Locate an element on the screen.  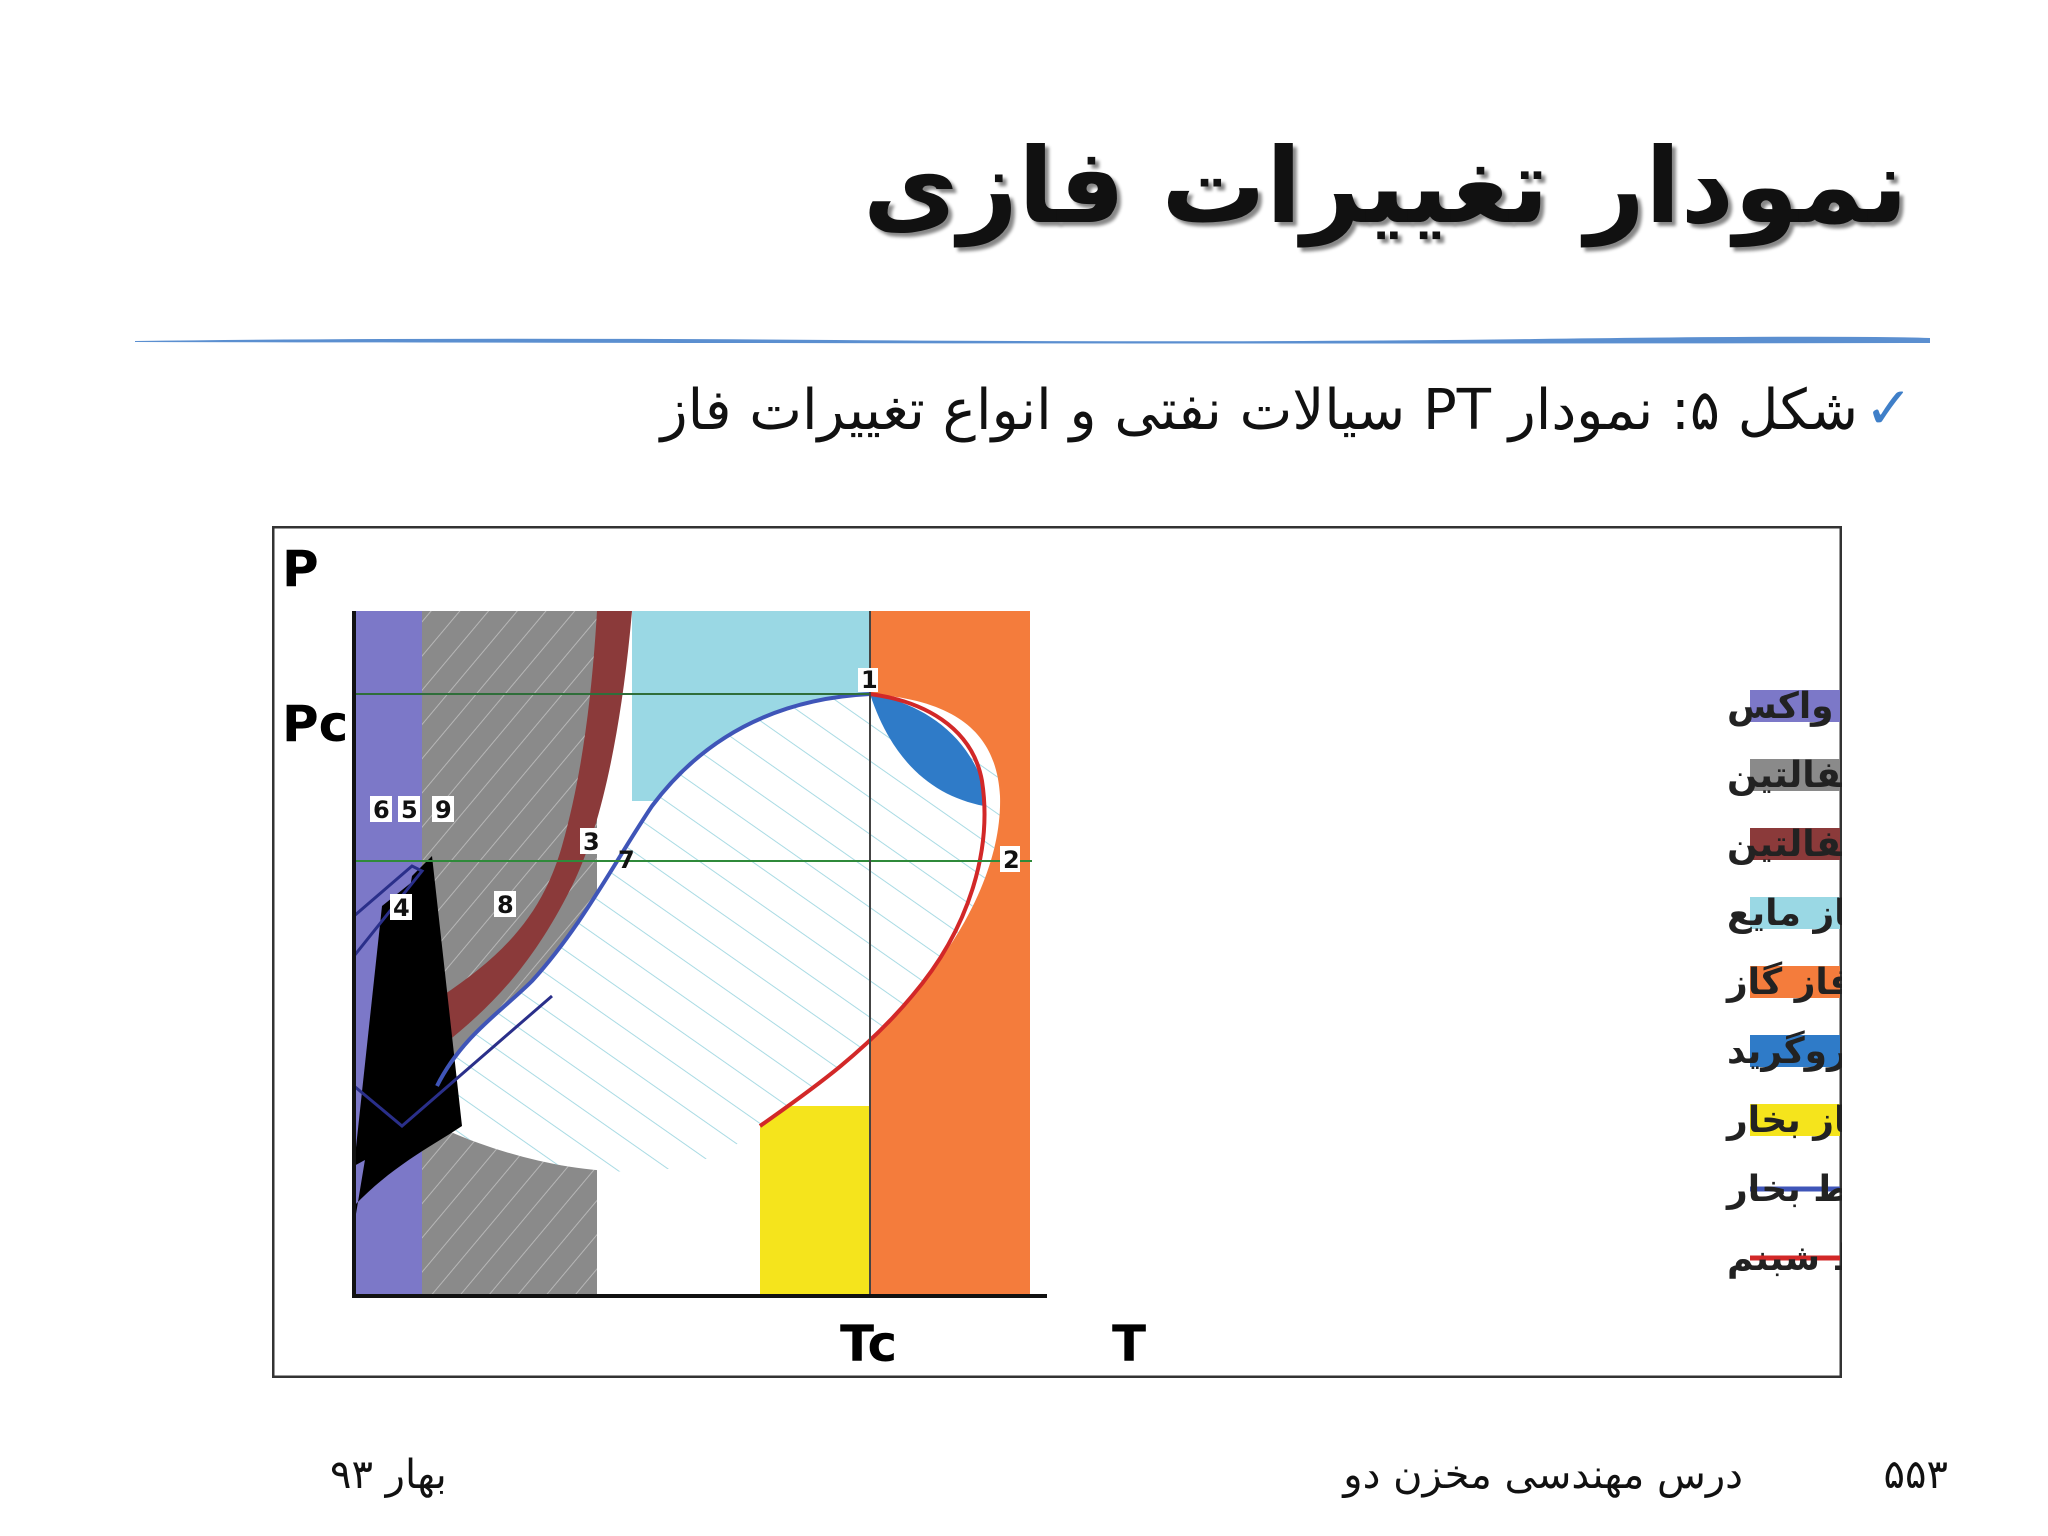
footer-page-number: ۵۵۳ is located at coordinates (1915, 1475).